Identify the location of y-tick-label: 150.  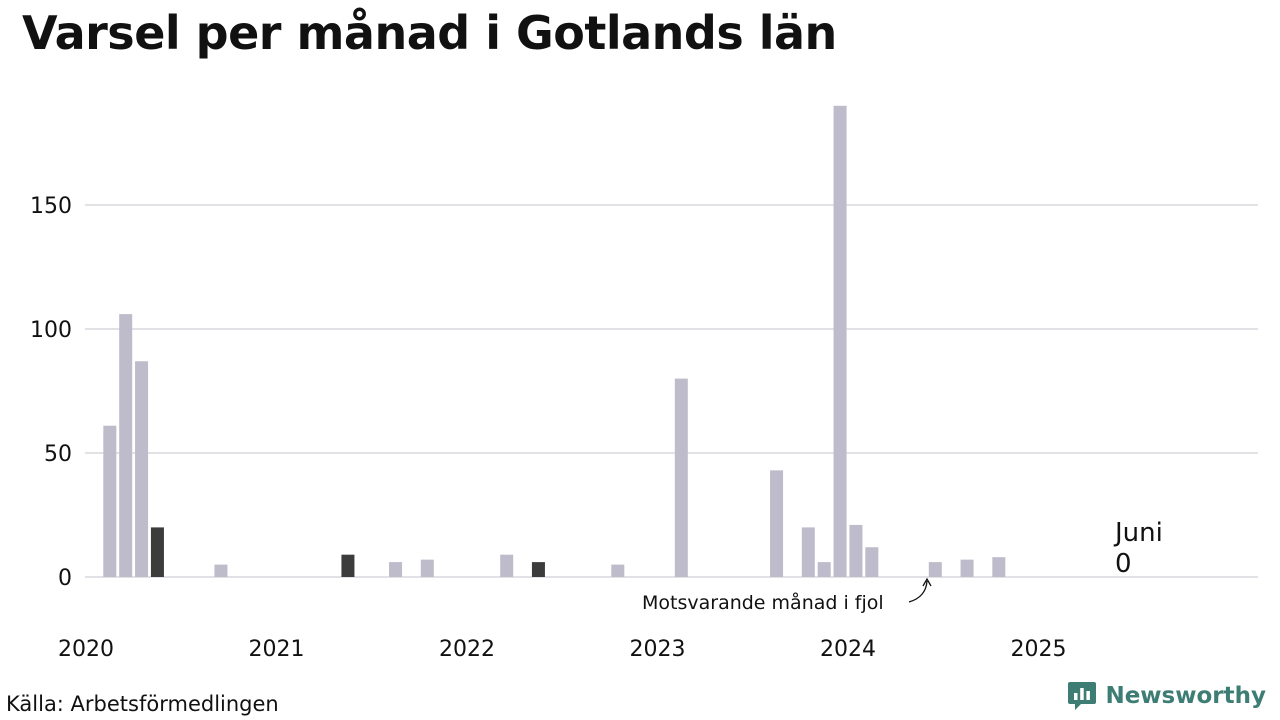
(51, 206).